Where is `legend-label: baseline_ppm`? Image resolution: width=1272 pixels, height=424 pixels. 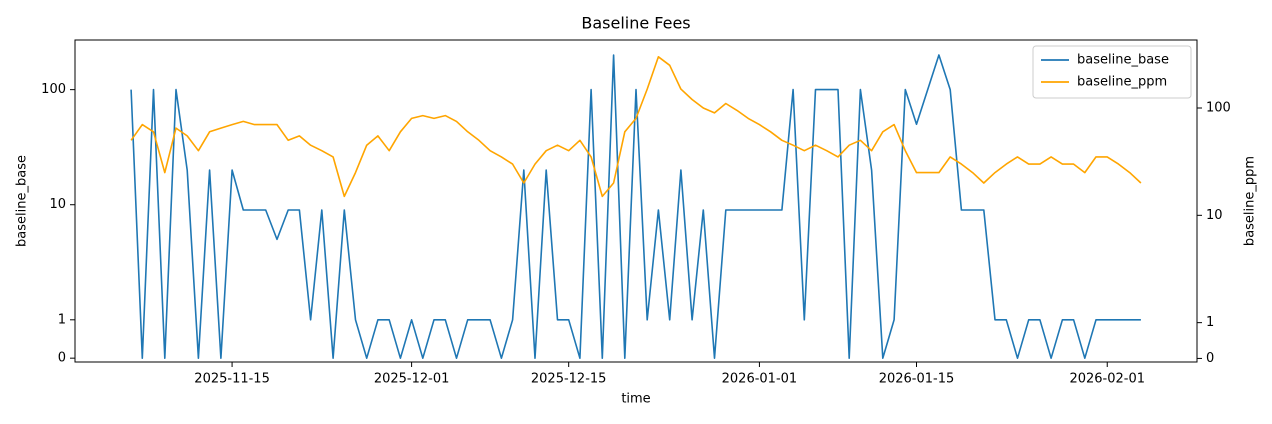
legend-label: baseline_ppm is located at coordinates (1122, 82).